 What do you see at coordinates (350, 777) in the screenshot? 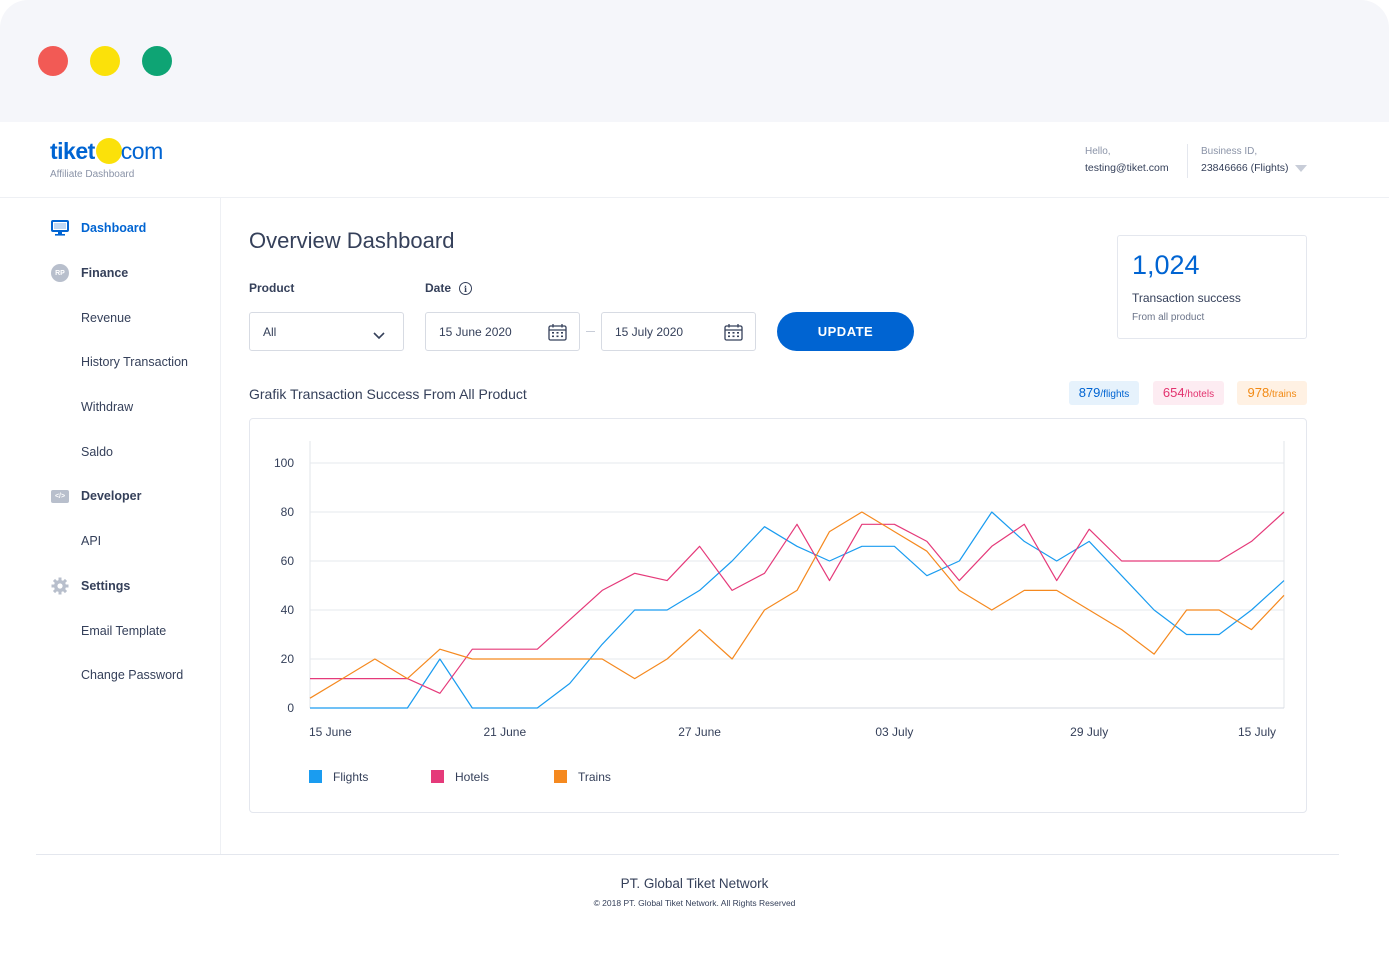
I see `legend-label-flights: Flights` at bounding box center [350, 777].